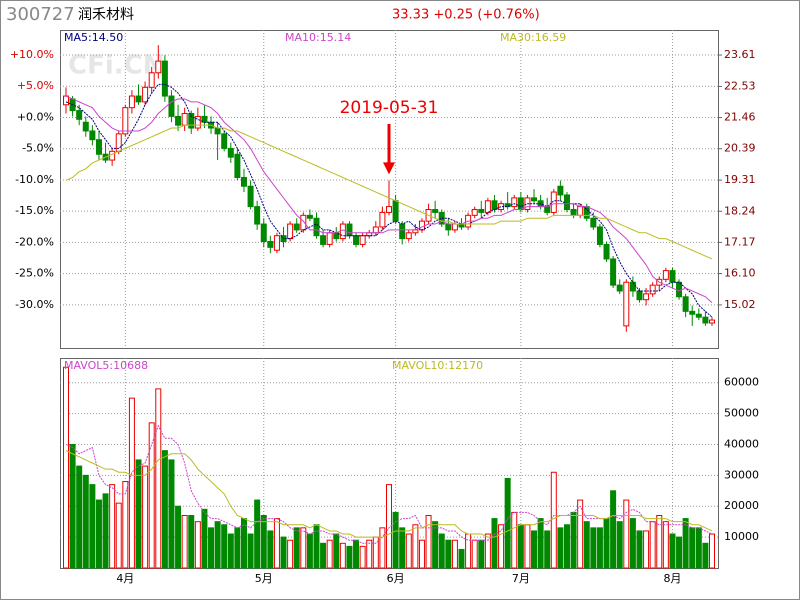 This screenshot has width=800, height=600. I want to click on y-tick-label: +0.0%, so click(35, 116).